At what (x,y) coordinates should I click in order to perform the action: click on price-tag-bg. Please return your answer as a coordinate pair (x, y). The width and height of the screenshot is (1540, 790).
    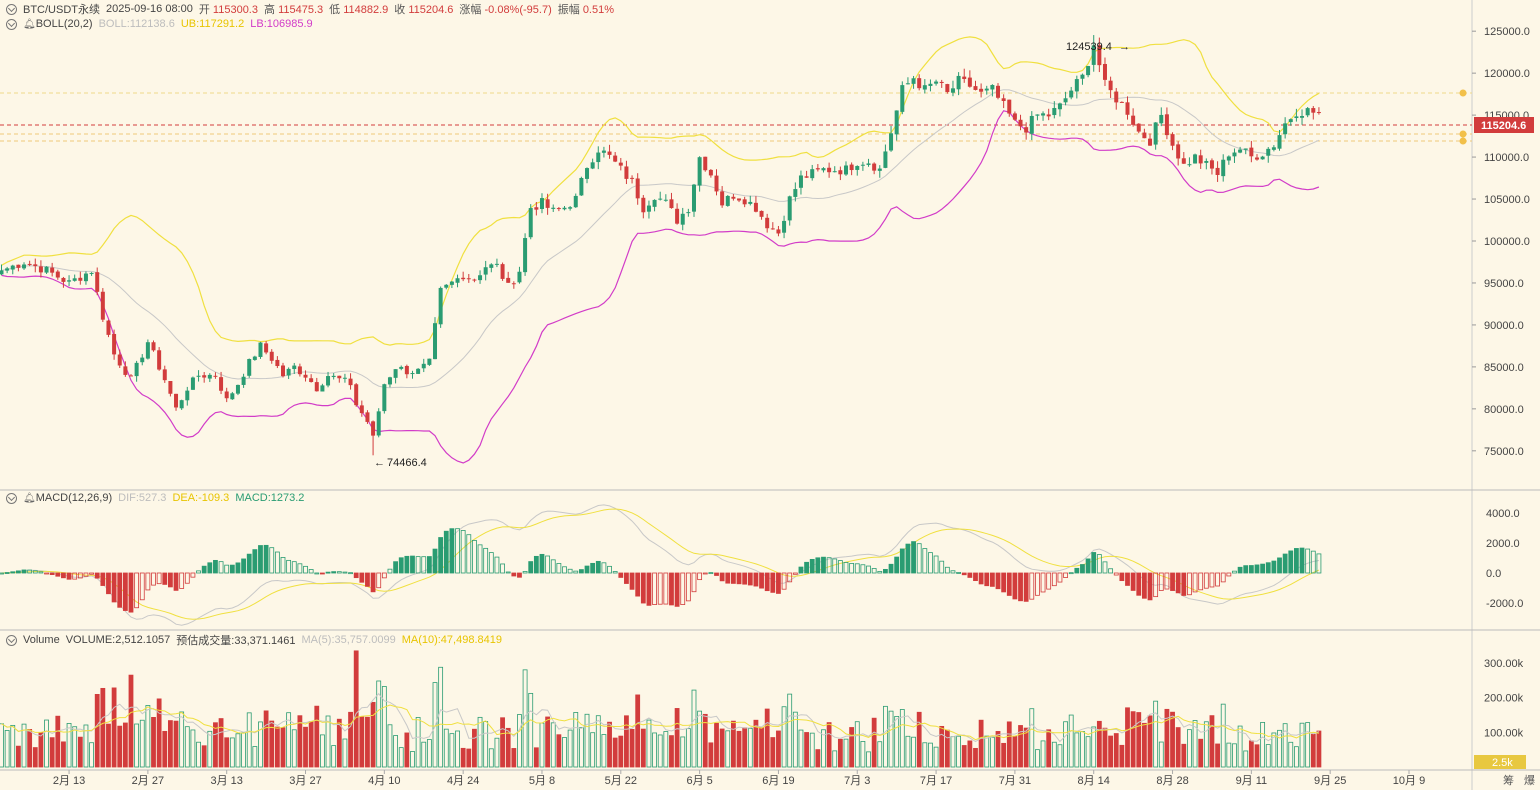
    Looking at the image, I should click on (1504, 125).